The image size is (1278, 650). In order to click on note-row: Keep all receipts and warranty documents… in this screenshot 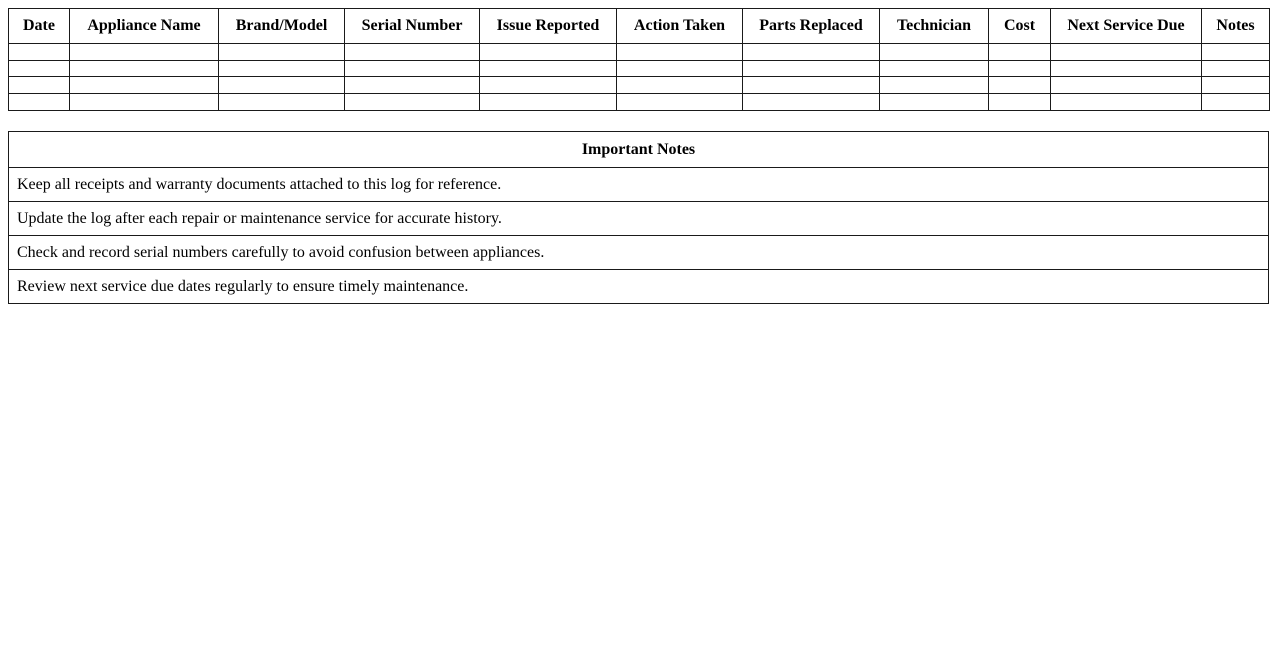, I will do `click(638, 184)`.